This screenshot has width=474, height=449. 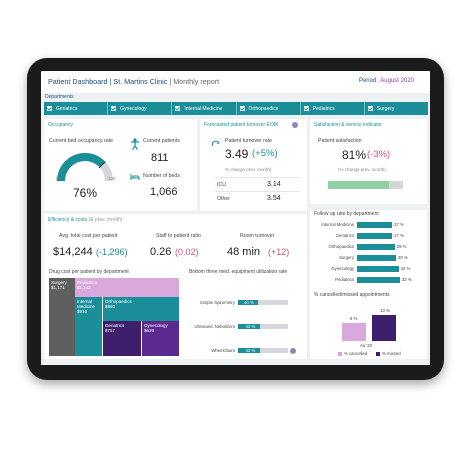 What do you see at coordinates (87, 282) in the screenshot?
I see `treemap-cell-name: Pediatrics` at bounding box center [87, 282].